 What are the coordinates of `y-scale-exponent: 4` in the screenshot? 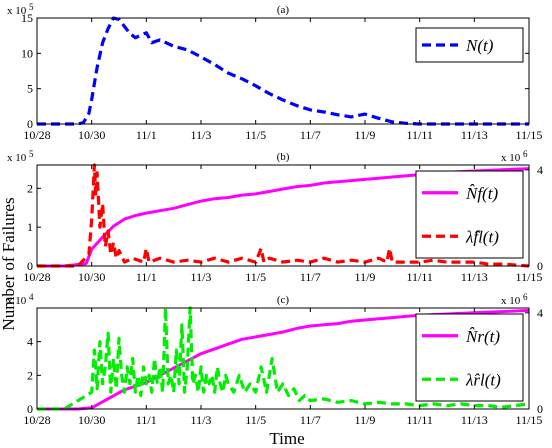 It's located at (31, 297).